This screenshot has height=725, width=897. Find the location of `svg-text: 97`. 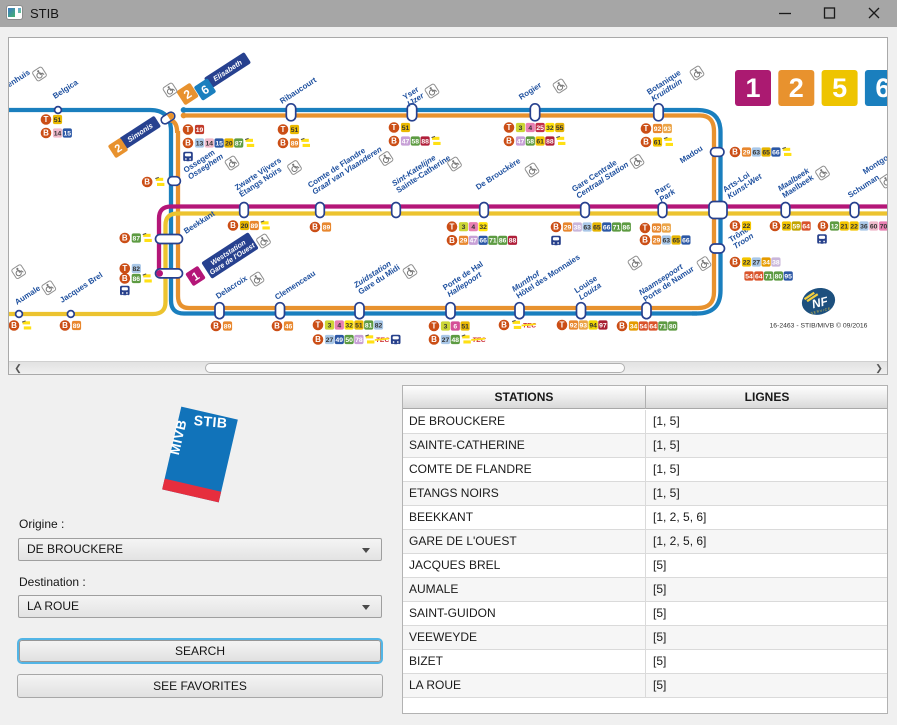

svg-text: 97 is located at coordinates (603, 325).